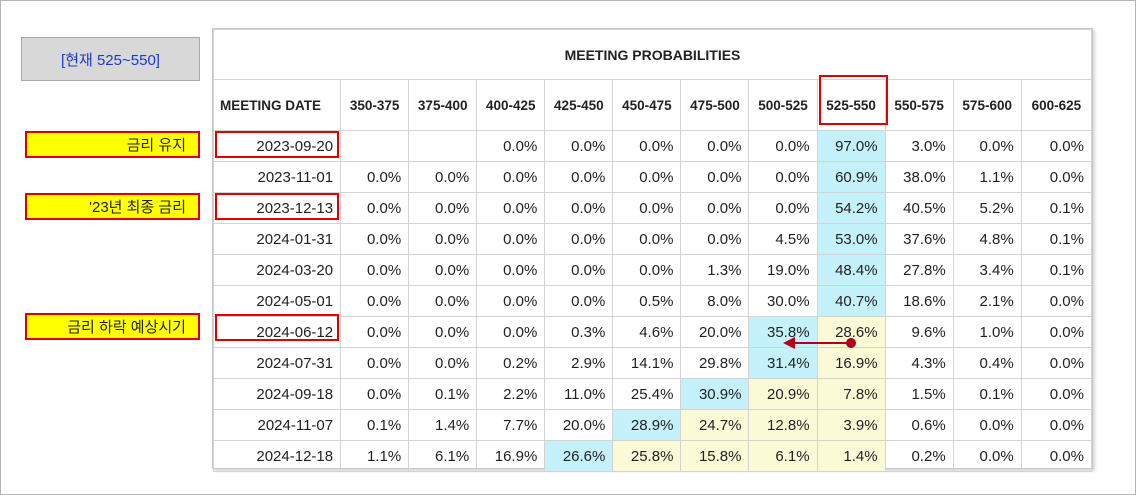  I want to click on probability-cell: 24.7%, so click(715, 425).